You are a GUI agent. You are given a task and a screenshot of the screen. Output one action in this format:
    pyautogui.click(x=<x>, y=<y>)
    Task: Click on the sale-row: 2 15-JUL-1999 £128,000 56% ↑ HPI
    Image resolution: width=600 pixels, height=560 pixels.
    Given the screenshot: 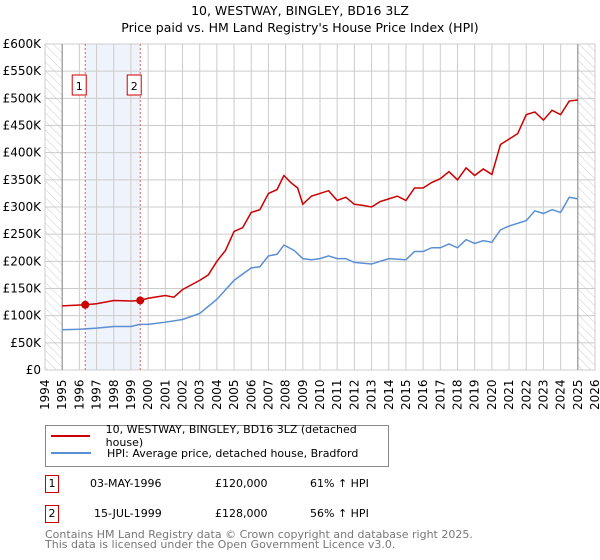 What is the action you would take?
    pyautogui.click(x=245, y=514)
    